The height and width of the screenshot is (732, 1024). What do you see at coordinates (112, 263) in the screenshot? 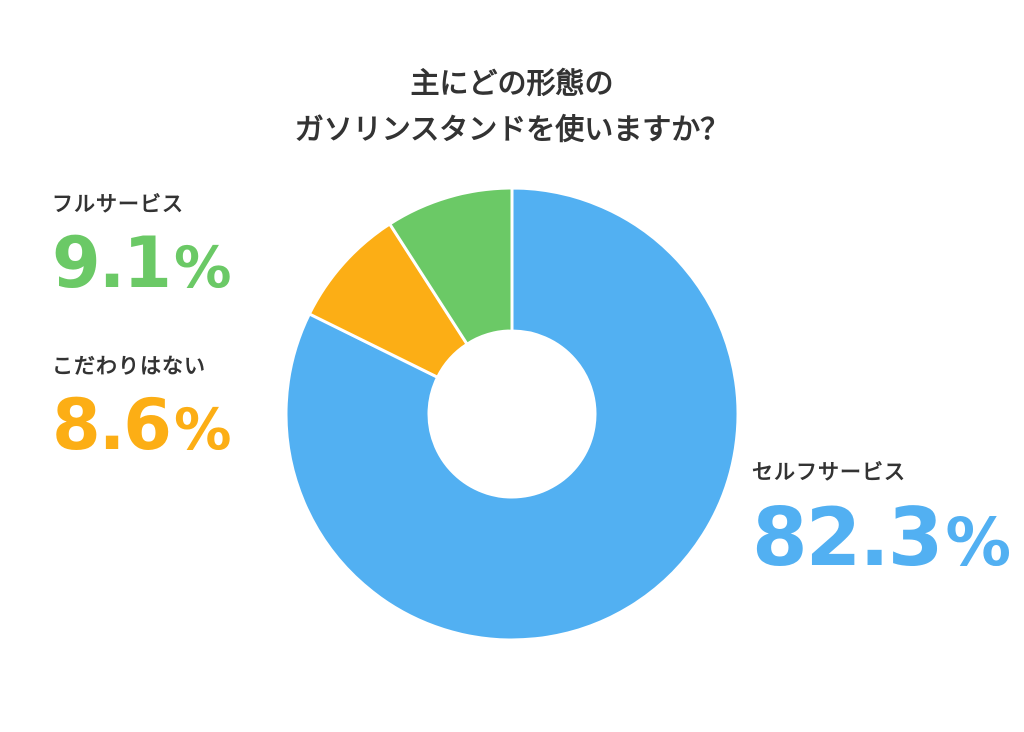
I see `full-service-value-number: 9.1` at bounding box center [112, 263].